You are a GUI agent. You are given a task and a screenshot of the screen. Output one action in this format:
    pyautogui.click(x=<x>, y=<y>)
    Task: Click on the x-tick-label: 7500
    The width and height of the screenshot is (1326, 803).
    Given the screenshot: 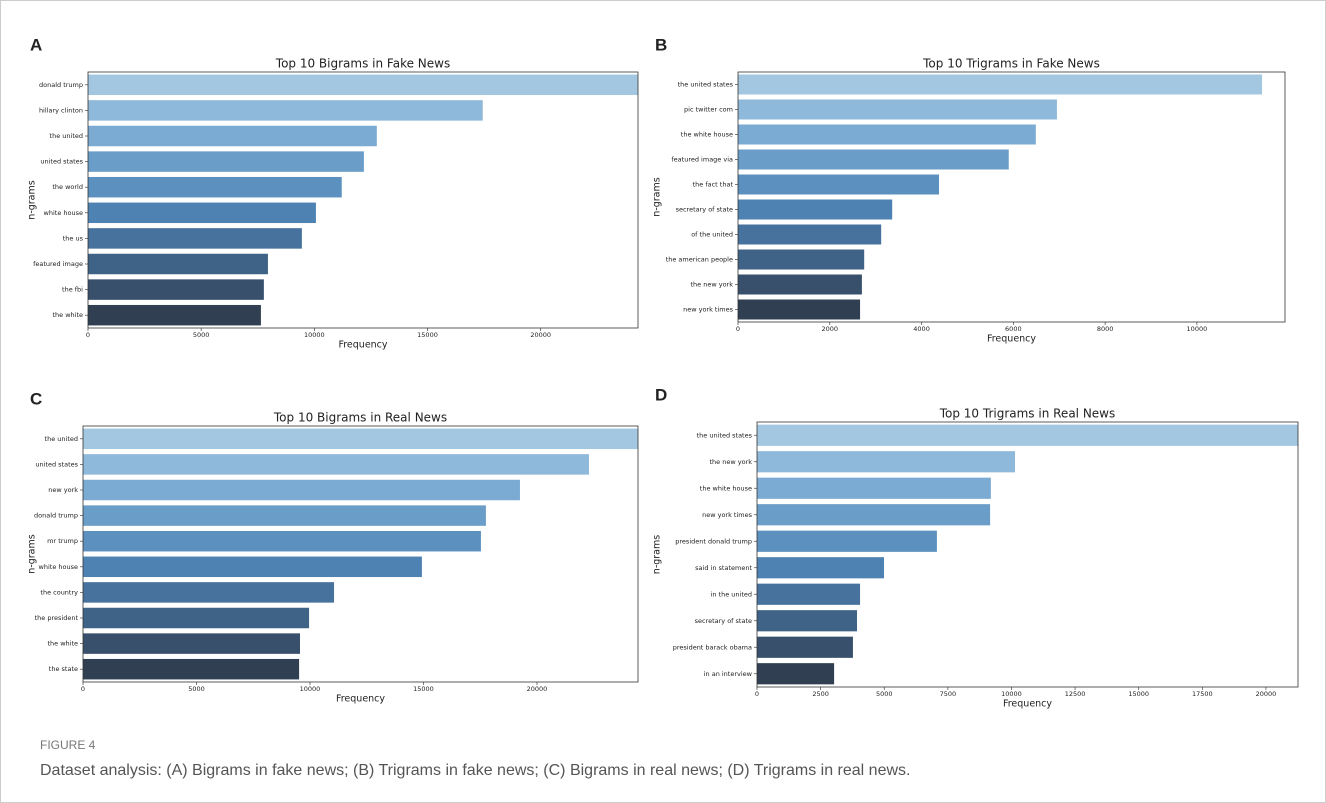 What is the action you would take?
    pyautogui.click(x=948, y=694)
    